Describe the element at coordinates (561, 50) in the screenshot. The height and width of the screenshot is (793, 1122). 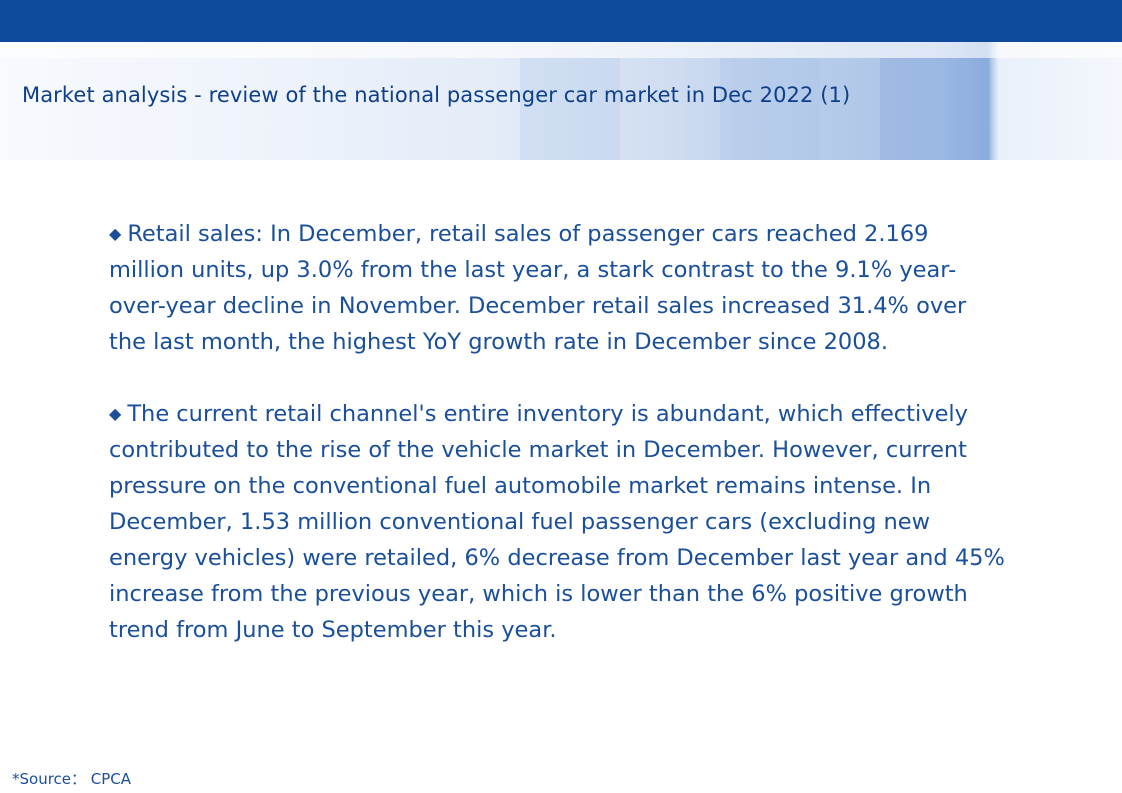
I see `band-highlight` at that location.